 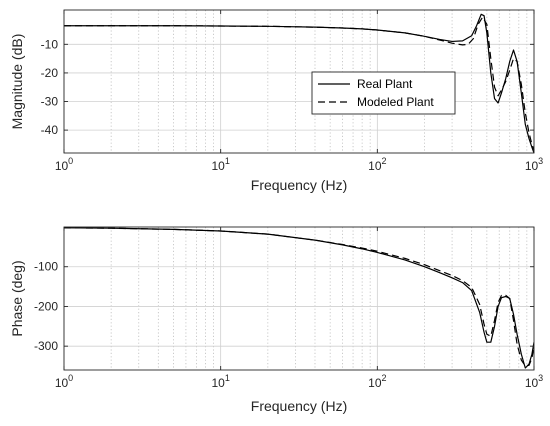 What do you see at coordinates (50, 130) in the screenshot?
I see `y-tick-label: -40` at bounding box center [50, 130].